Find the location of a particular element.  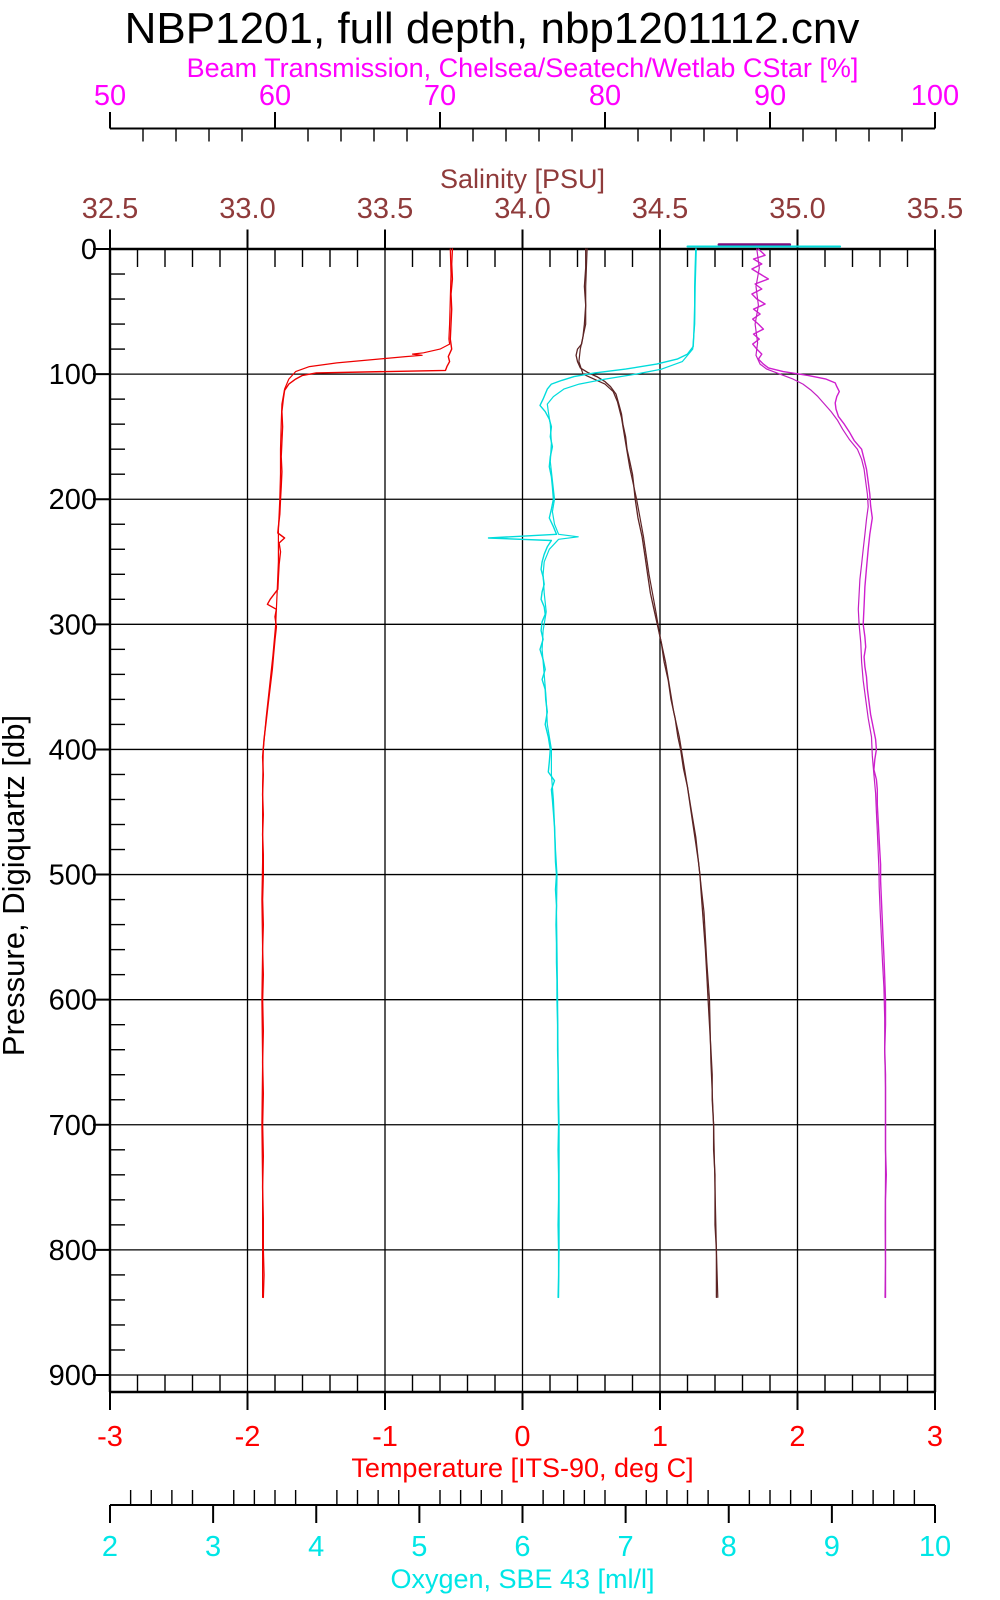

plot-title: NBP1201, full depth, nbp1201112.cnv is located at coordinates (492, 28).